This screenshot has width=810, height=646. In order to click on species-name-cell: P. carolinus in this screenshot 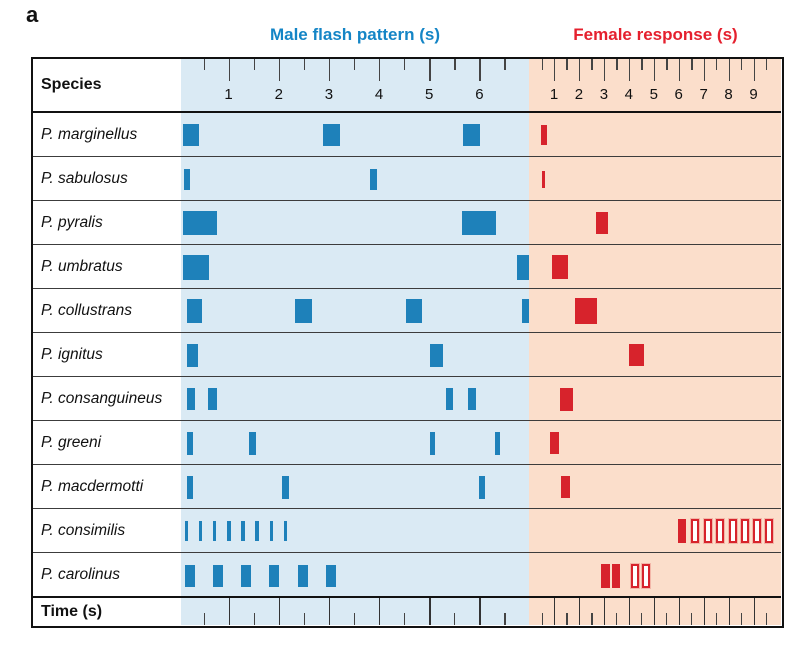, I will do `click(107, 574)`.